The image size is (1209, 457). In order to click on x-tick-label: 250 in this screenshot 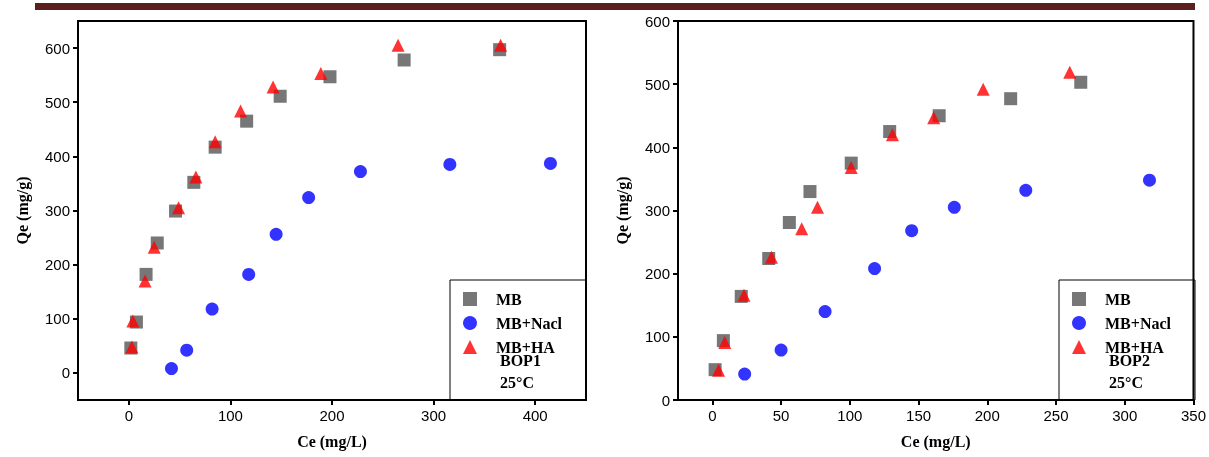, I will do `click(1056, 415)`.